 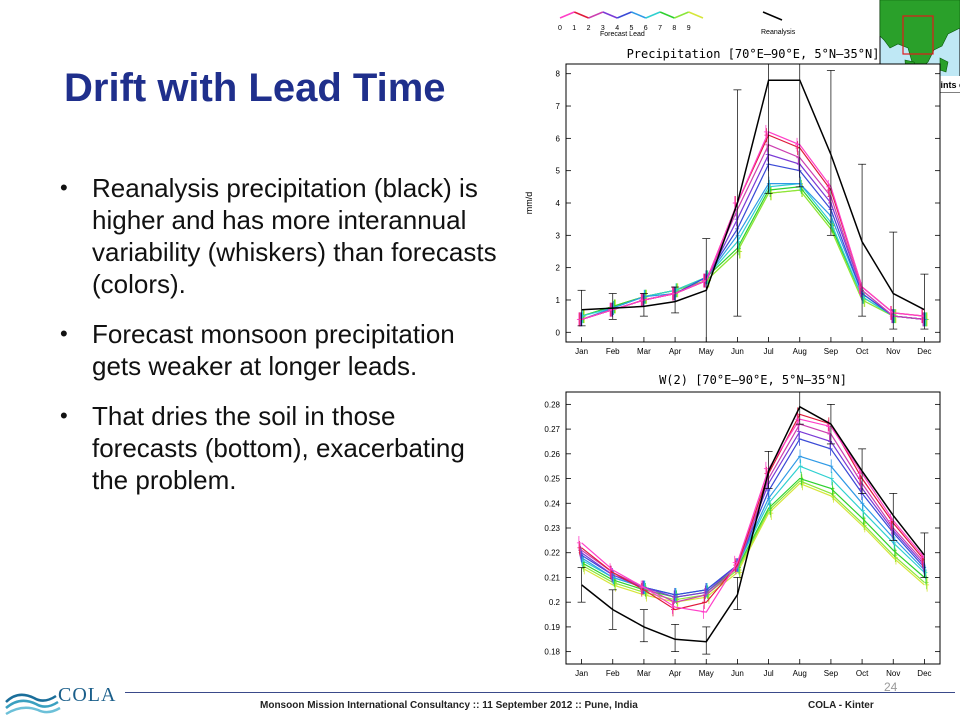 What do you see at coordinates (893, 351) in the screenshot?
I see `x-tick-label: Nov` at bounding box center [893, 351].